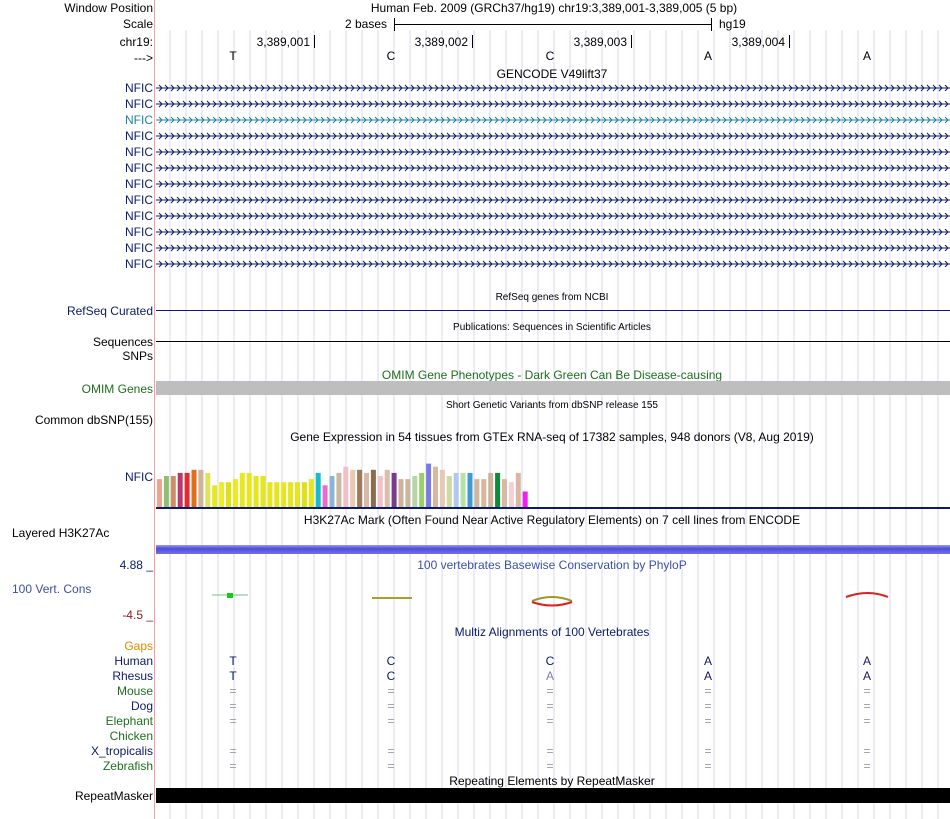 The width and height of the screenshot is (950, 819). Describe the element at coordinates (129, 721) in the screenshot. I see `species-label: Elephant` at that location.